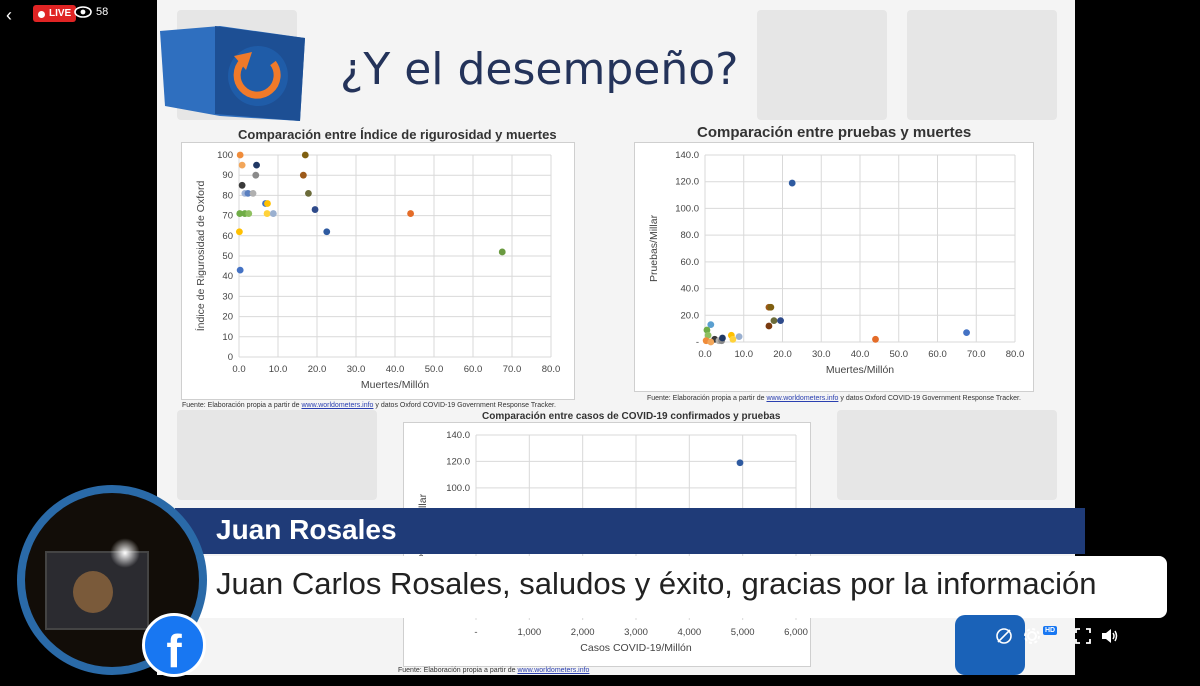 Image resolution: width=1200 pixels, height=686 pixels. I want to click on decorative-shape, so click(990, 645).